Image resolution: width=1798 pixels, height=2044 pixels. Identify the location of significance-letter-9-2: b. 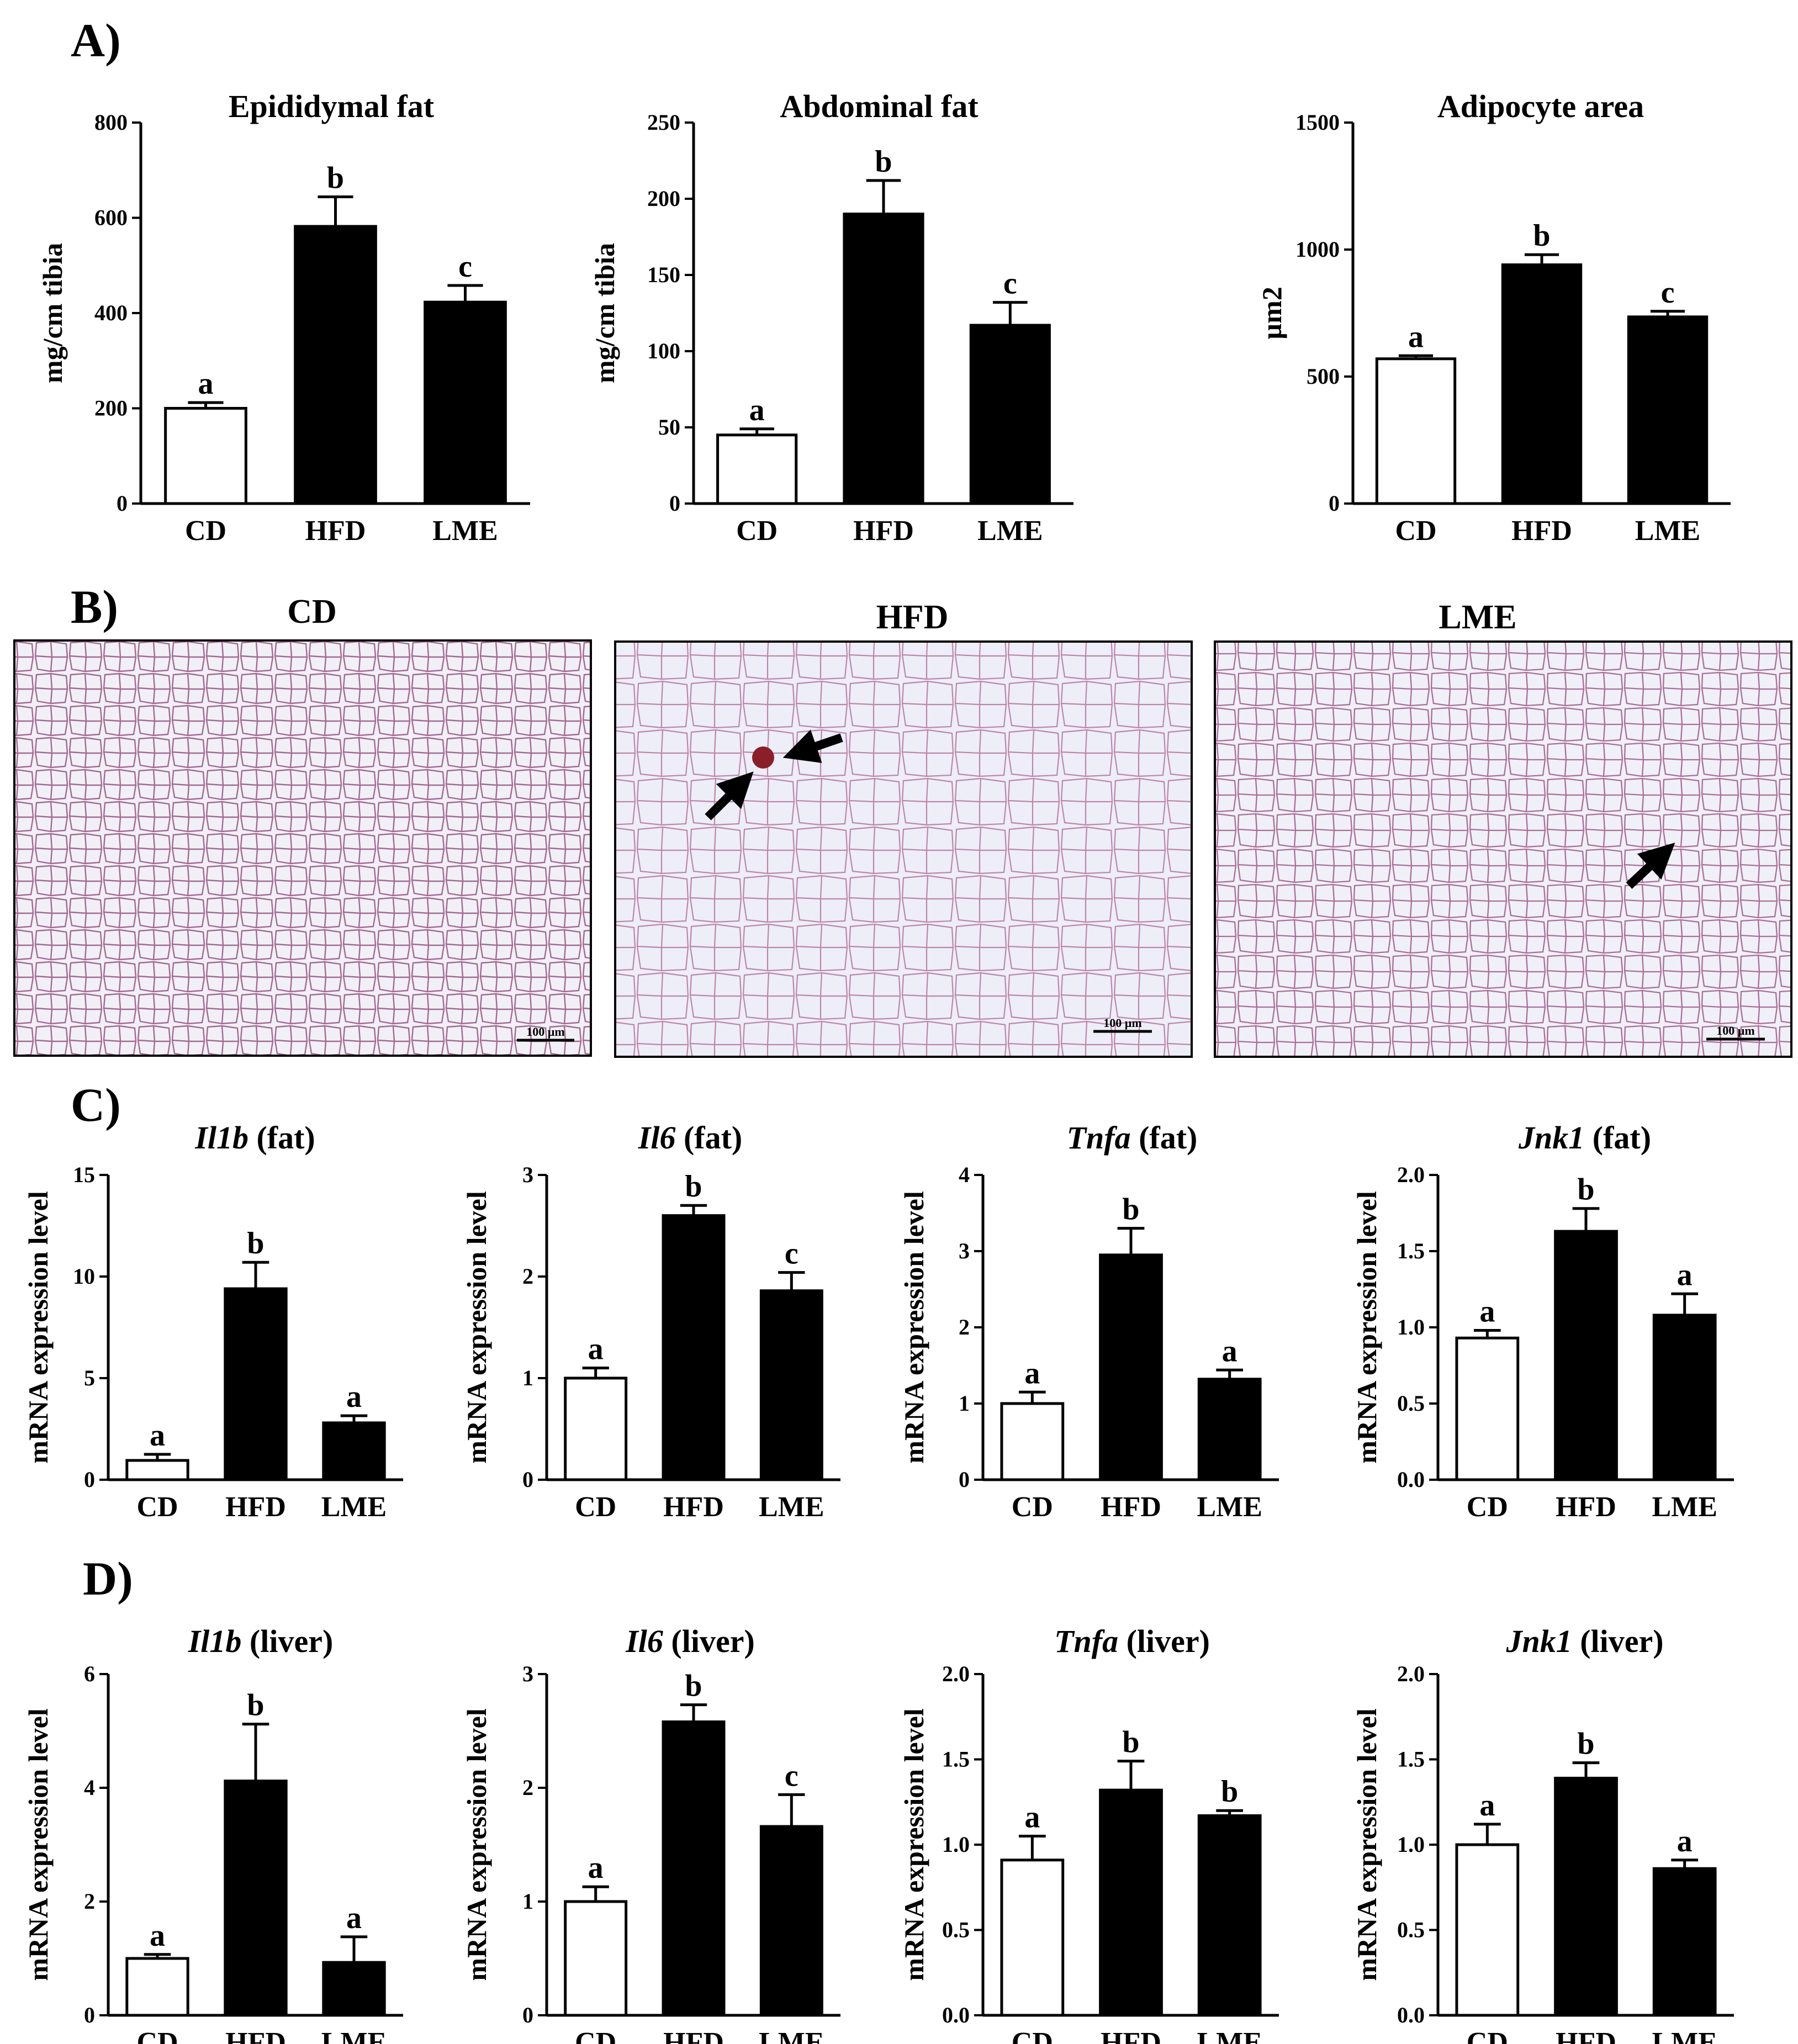
(1229, 1792).